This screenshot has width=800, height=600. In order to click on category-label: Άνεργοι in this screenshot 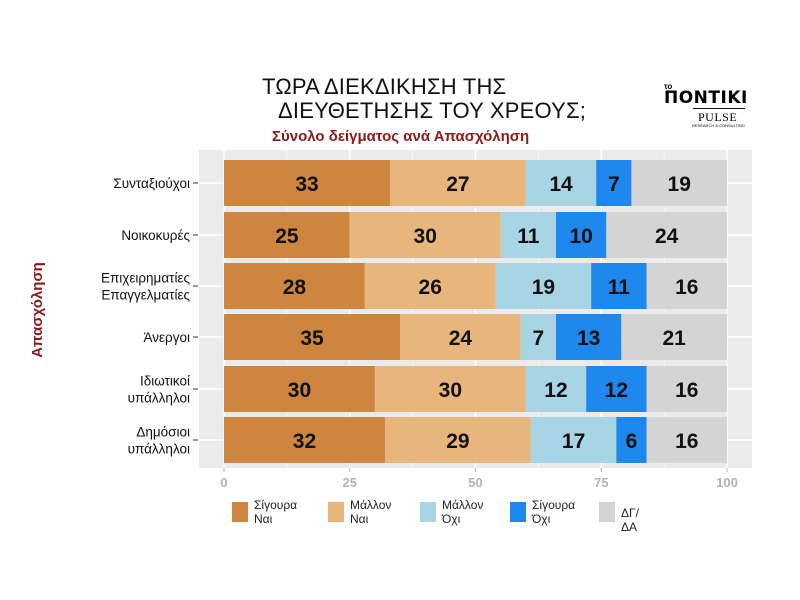, I will do `click(167, 337)`.